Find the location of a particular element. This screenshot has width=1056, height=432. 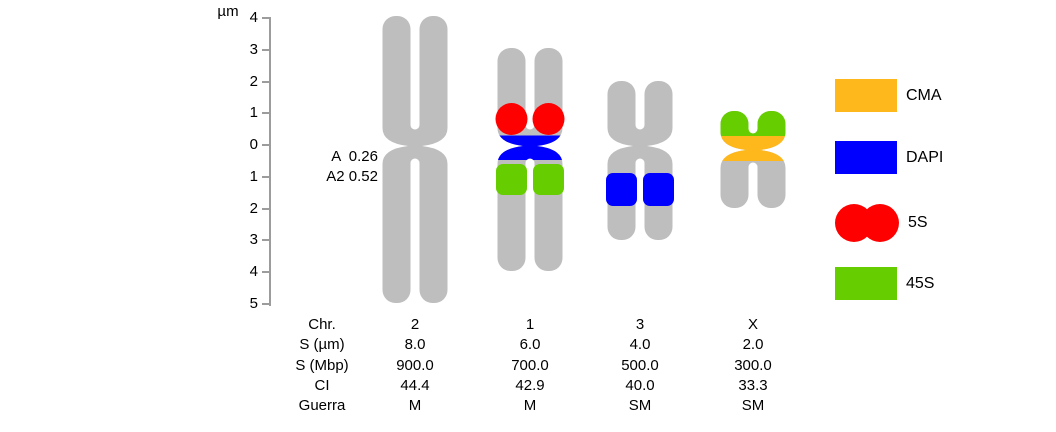

row-label: Guerra is located at coordinates (322, 405).